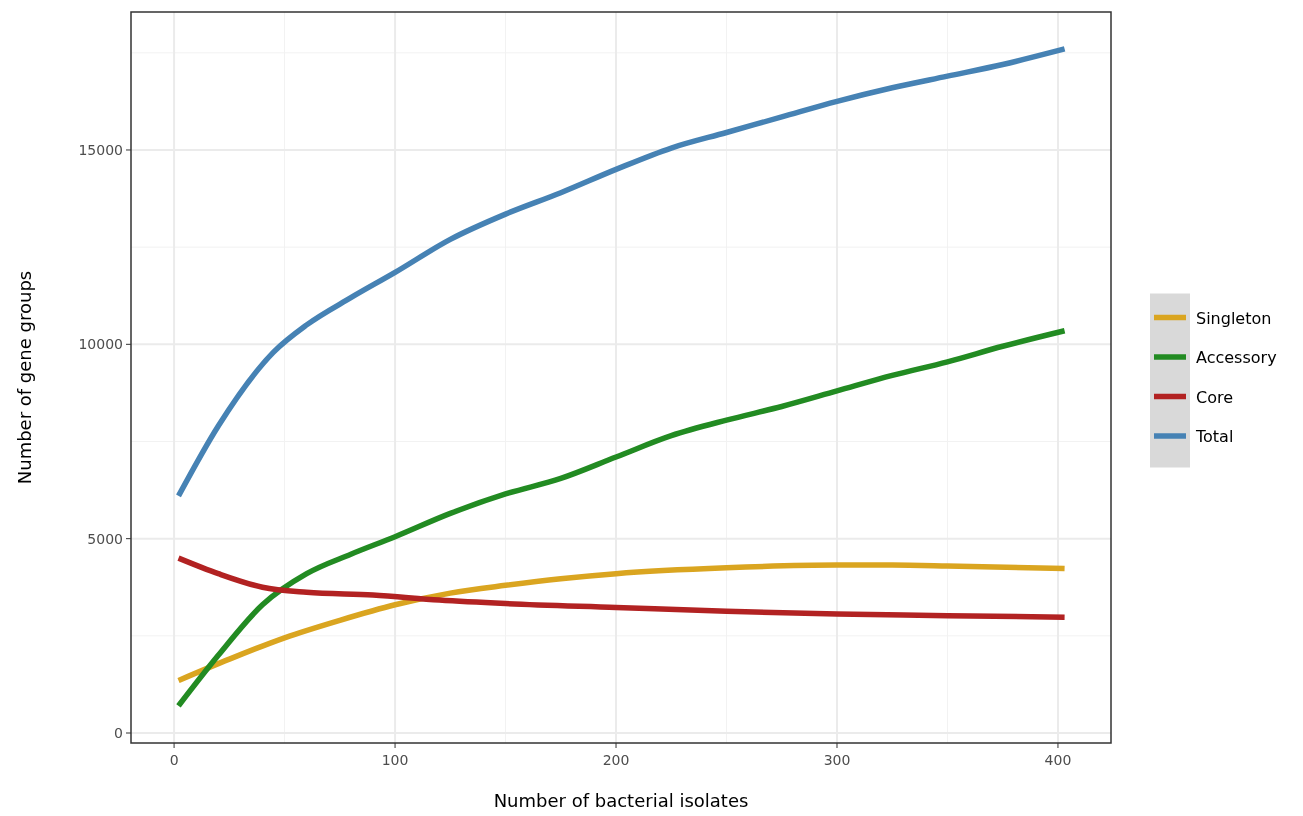 The width and height of the screenshot is (1303, 816). What do you see at coordinates (395, 760) in the screenshot?
I see `x-tick-label: 100` at bounding box center [395, 760].